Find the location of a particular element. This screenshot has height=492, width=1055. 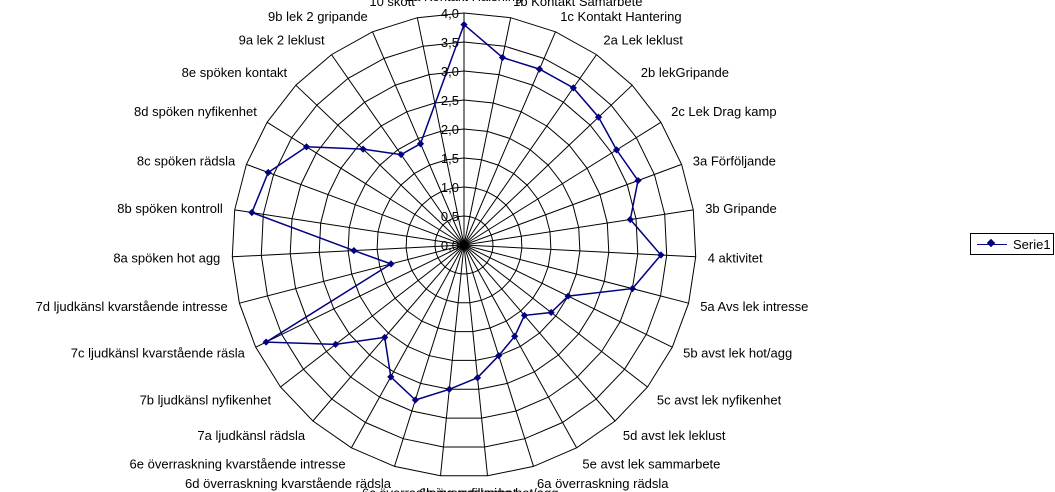

category-label: 8d spöken nyfikenhet is located at coordinates (195, 111).